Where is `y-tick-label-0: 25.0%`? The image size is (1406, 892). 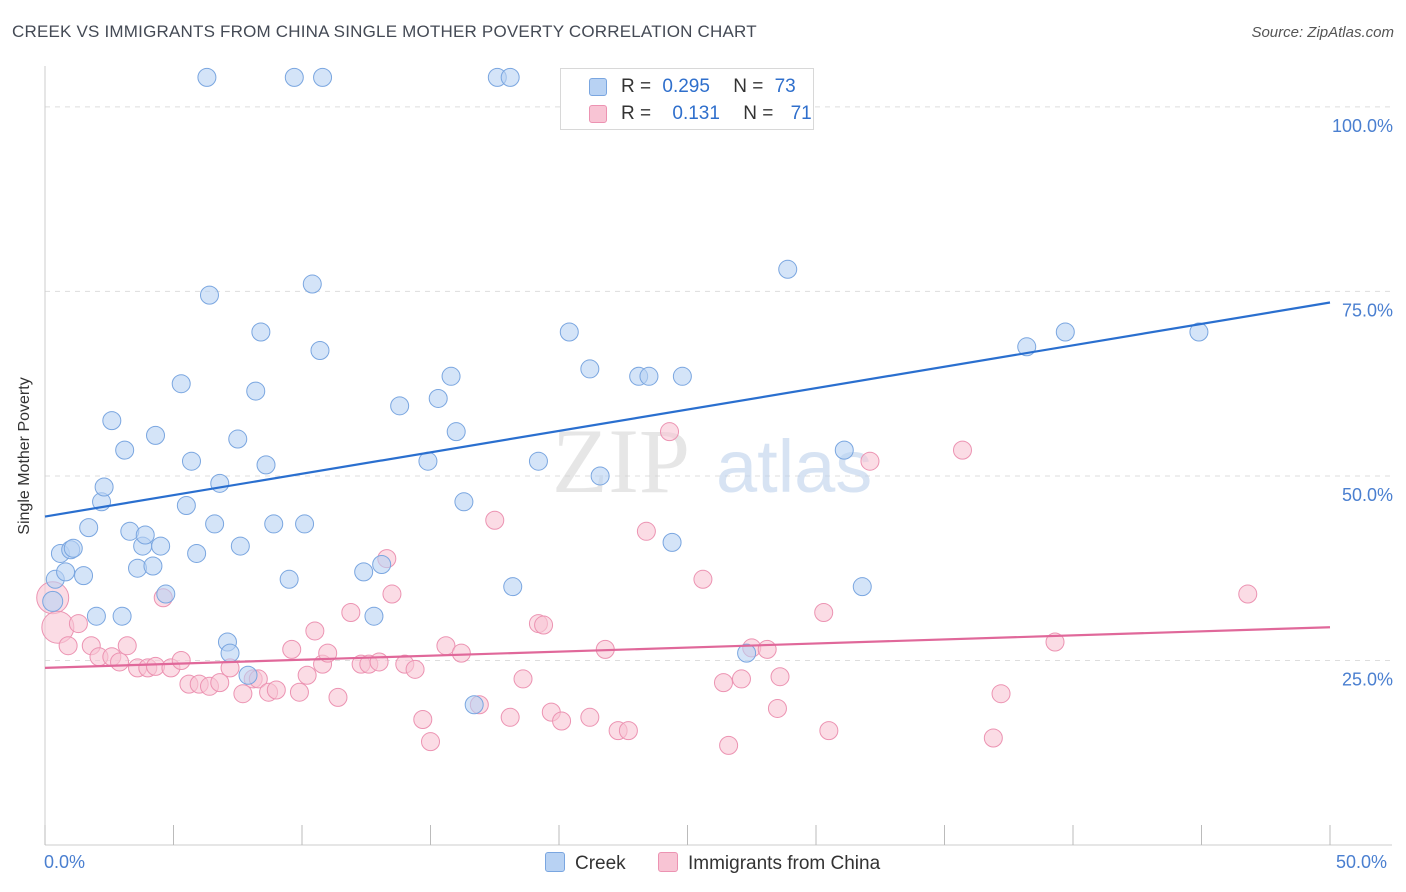 y-tick-label-0: 25.0% is located at coordinates (1367, 679).